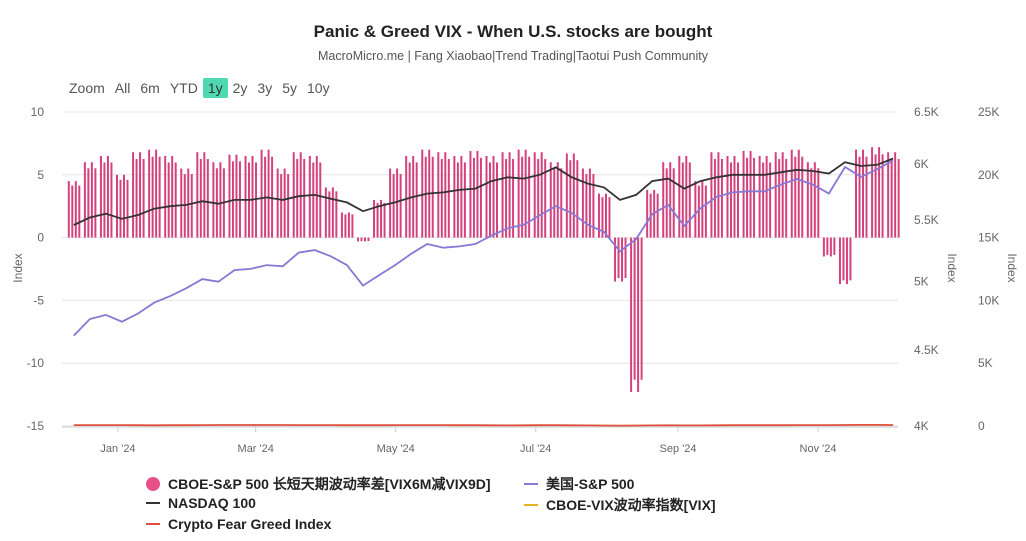 This screenshot has height=541, width=1026. Describe the element at coordinates (240, 88) in the screenshot. I see `range-option-2y: 2y` at that location.